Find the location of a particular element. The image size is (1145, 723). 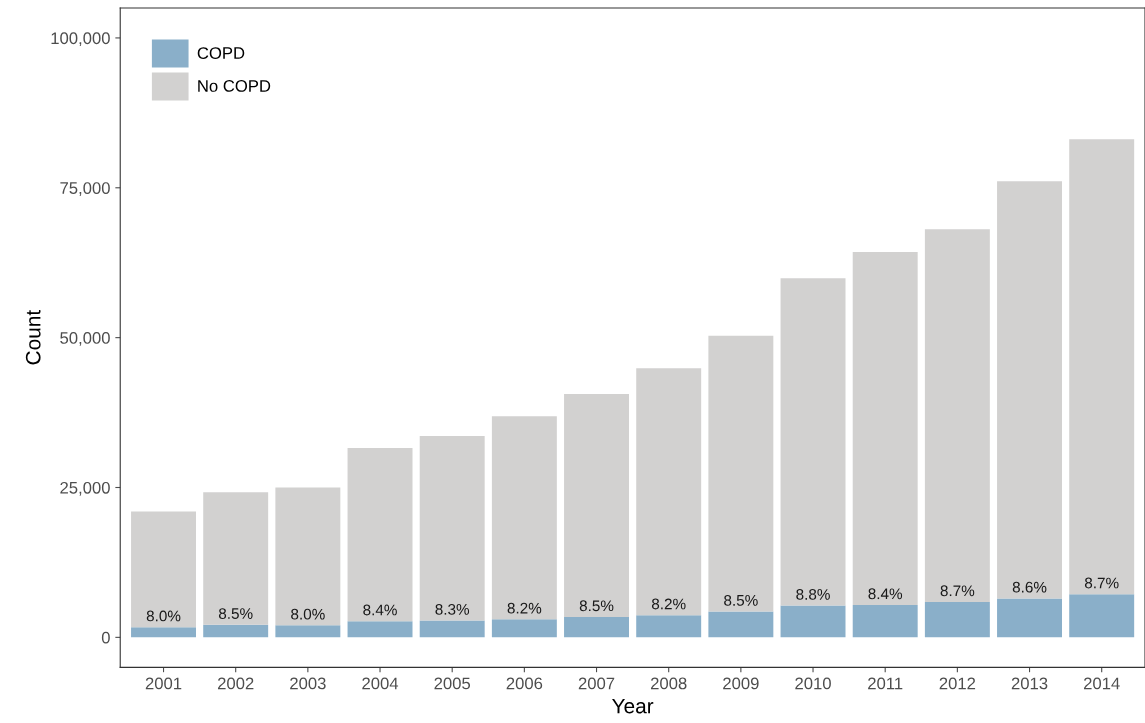

x-tick-label: 2005 is located at coordinates (452, 683).